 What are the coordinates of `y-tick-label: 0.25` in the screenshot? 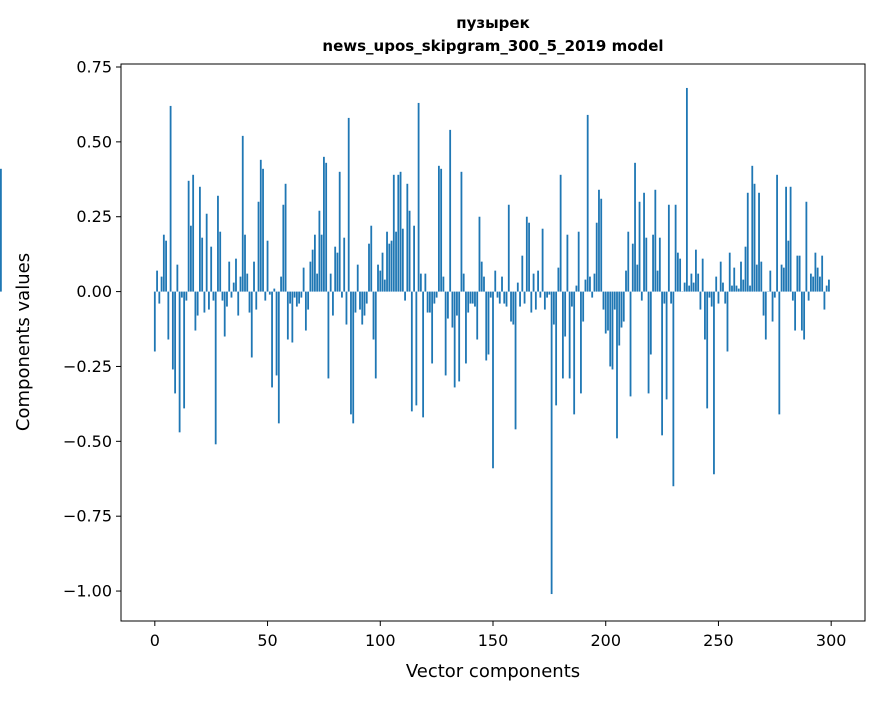 It's located at (94, 216).